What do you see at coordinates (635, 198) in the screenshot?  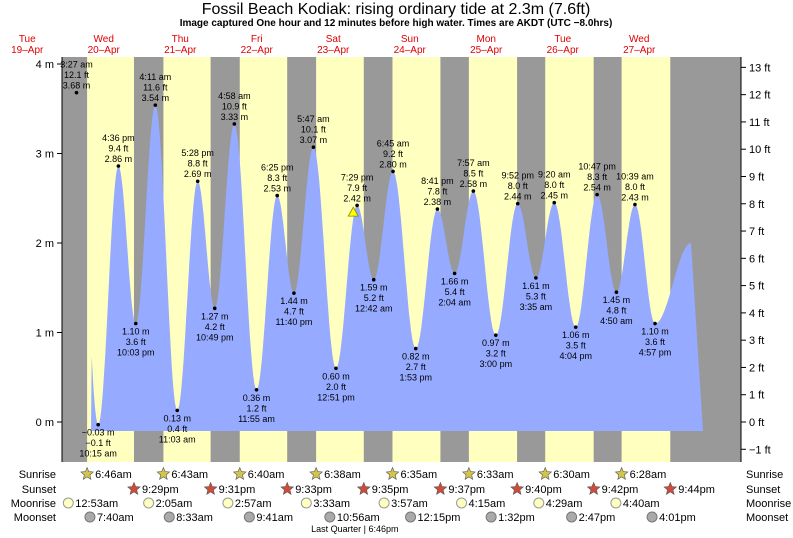 I see `tide-label: 2.43 m` at bounding box center [635, 198].